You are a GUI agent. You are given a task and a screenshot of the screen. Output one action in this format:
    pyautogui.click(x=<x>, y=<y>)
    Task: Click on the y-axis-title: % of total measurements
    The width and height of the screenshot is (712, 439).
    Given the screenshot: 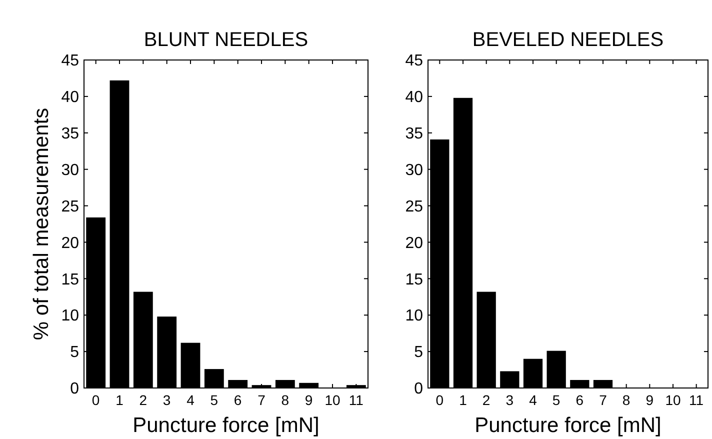 What is the action you would take?
    pyautogui.click(x=41, y=224)
    